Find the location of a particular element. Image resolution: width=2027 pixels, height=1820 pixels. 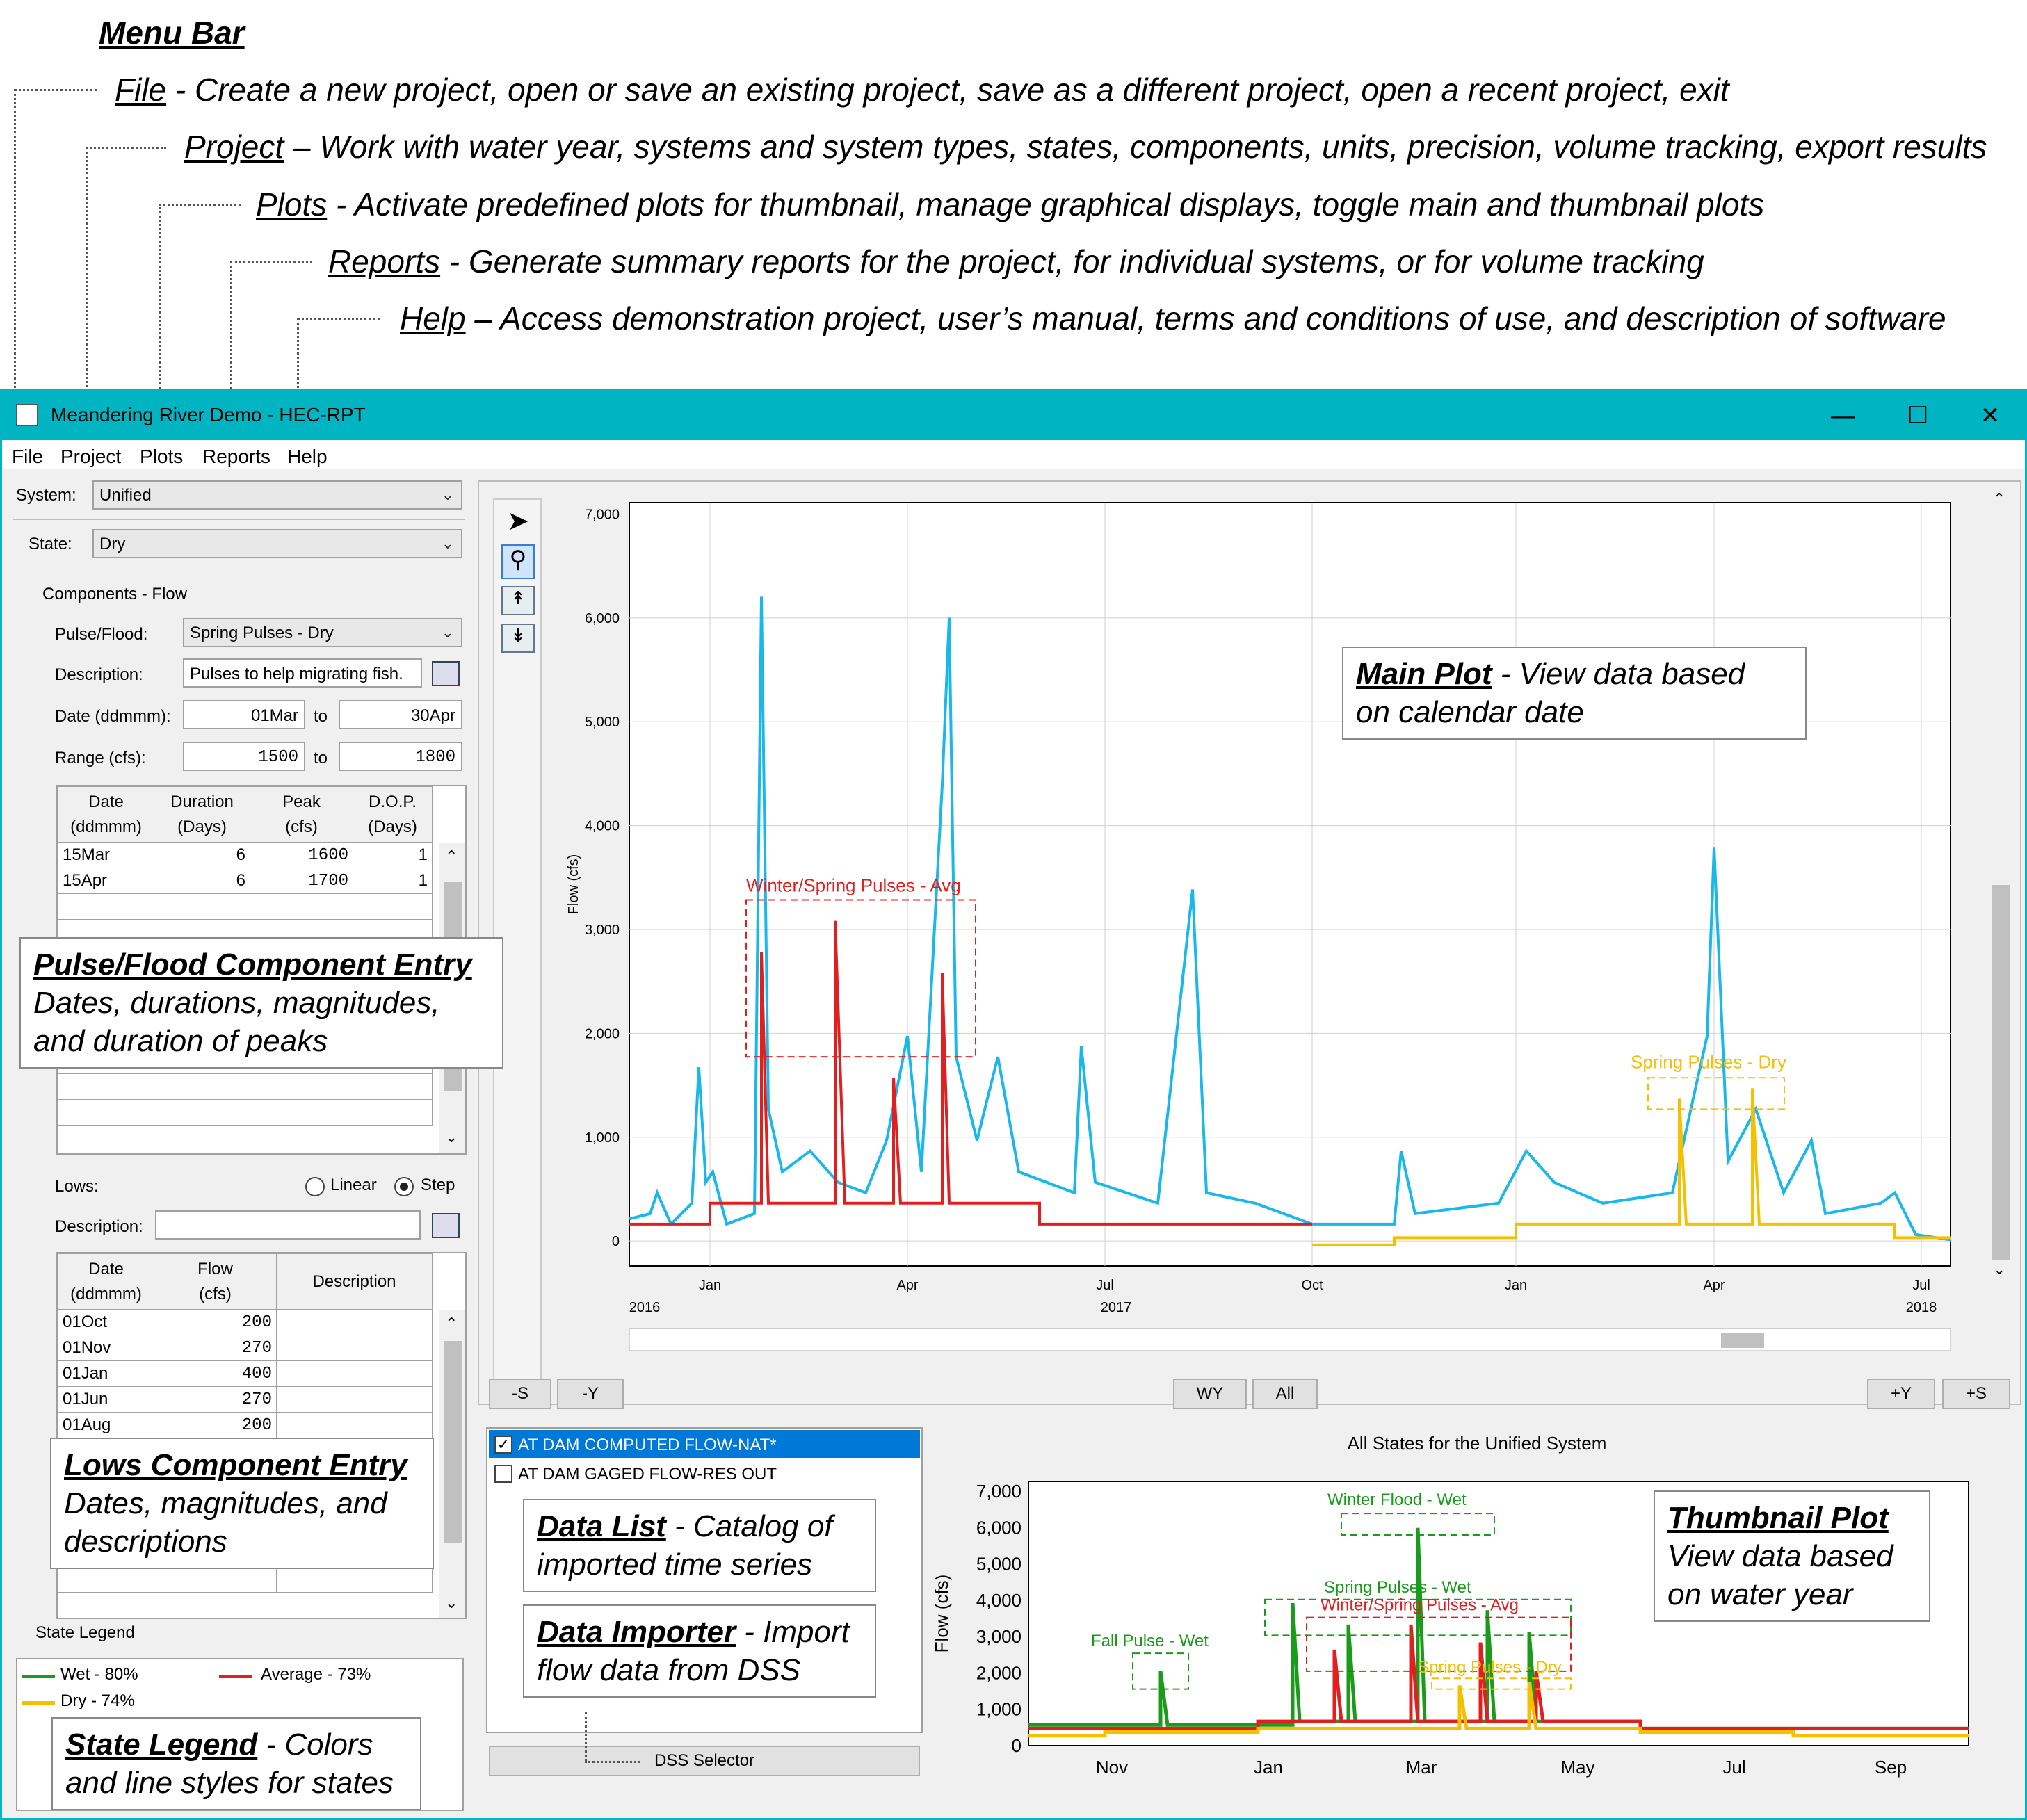

x-tick-label: Mar is located at coordinates (1421, 1767).